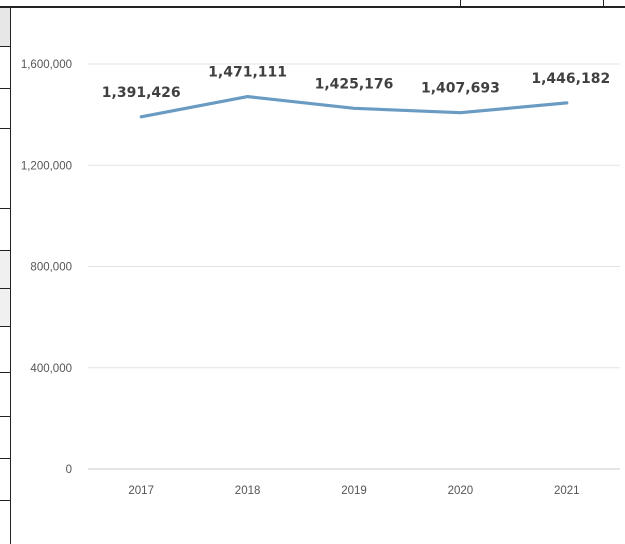 This screenshot has height=544, width=625. Describe the element at coordinates (141, 491) in the screenshot. I see `x-tick-label: 2017` at that location.